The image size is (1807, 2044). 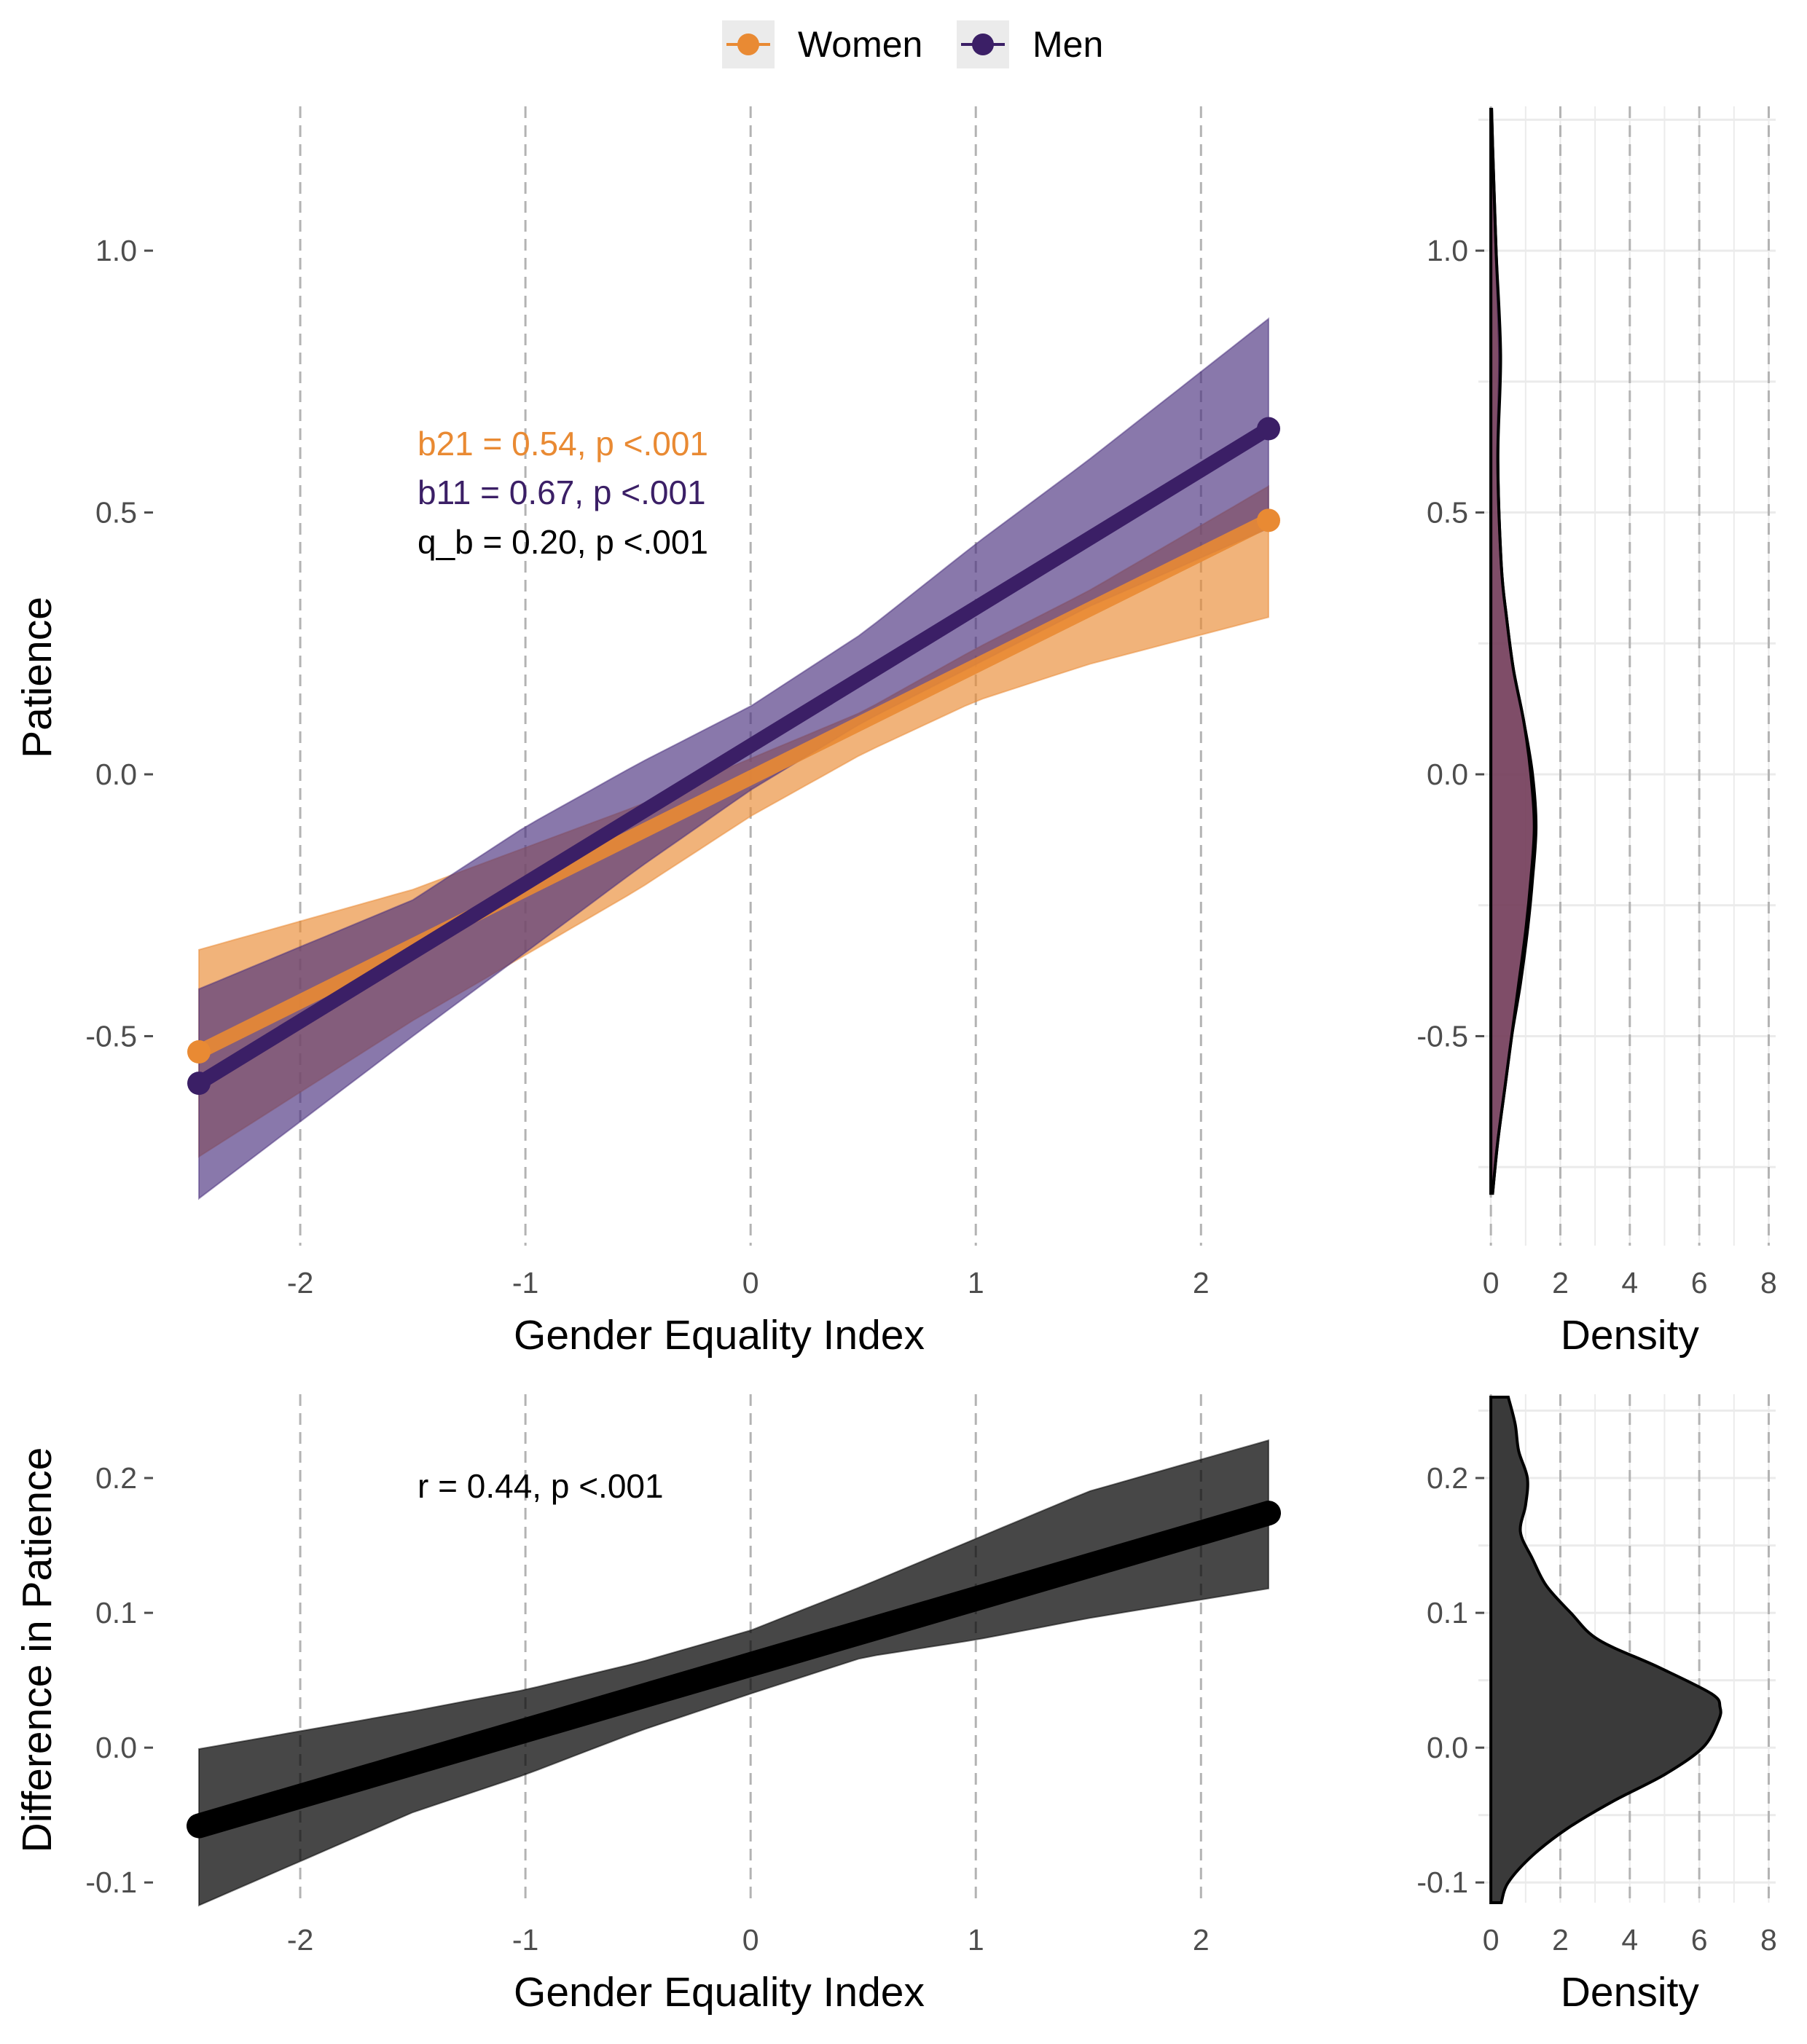 I want to click on chart_data.0-x-tick-label: 1, so click(x=976, y=1283).